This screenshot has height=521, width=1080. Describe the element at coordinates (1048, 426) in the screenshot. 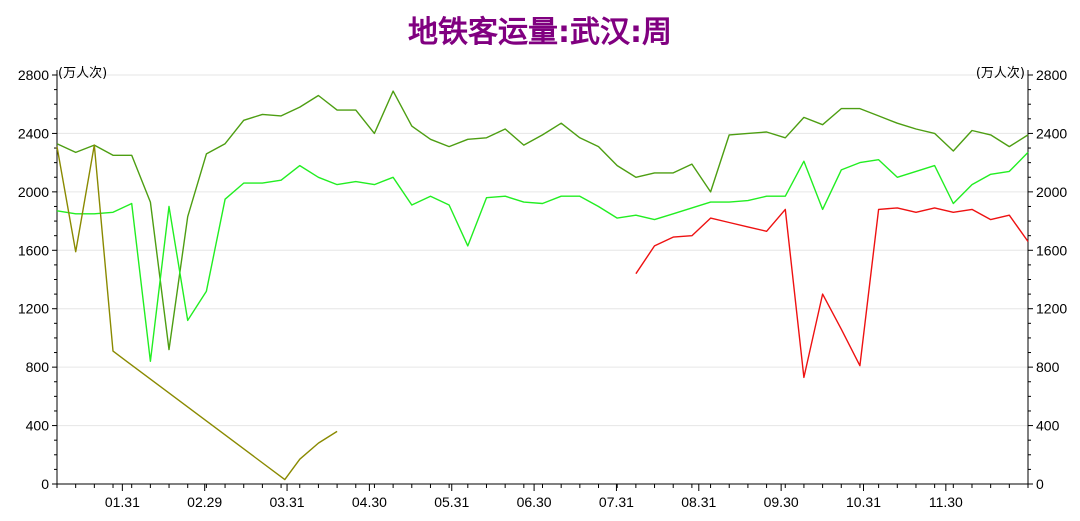

I see `y-tick-label-right: 400` at that location.